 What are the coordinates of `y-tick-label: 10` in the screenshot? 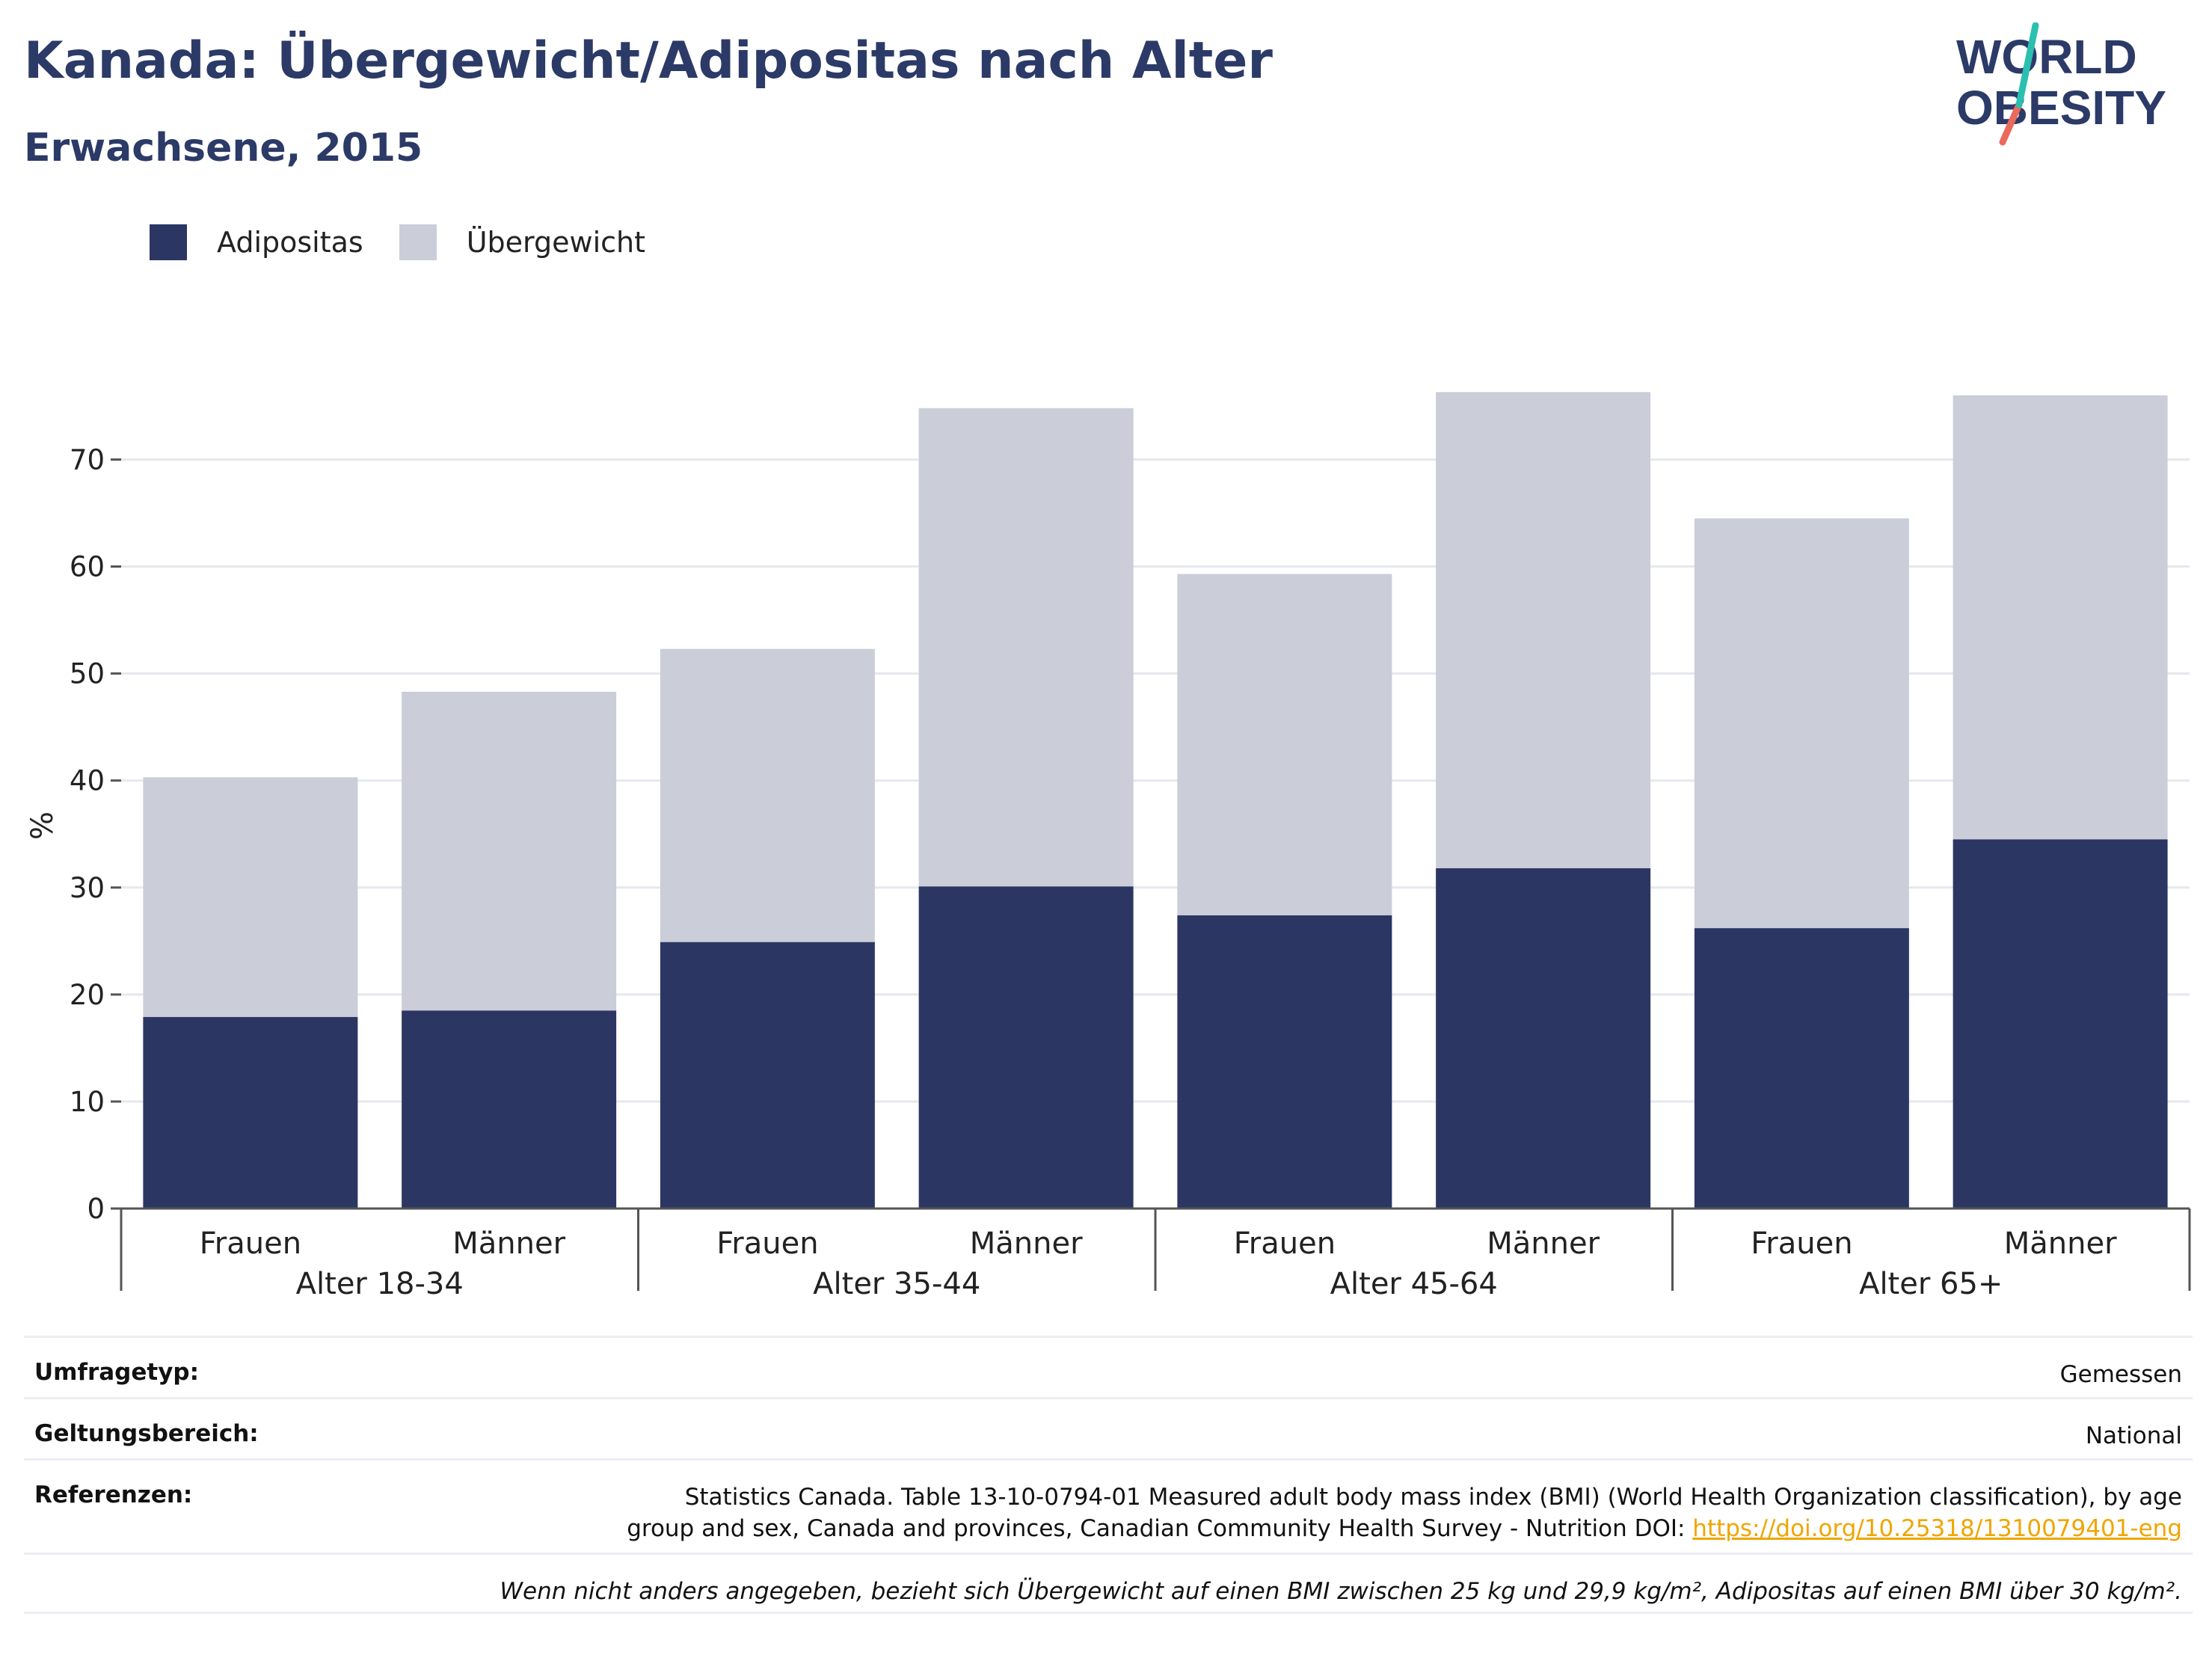 It's located at (87, 1102).